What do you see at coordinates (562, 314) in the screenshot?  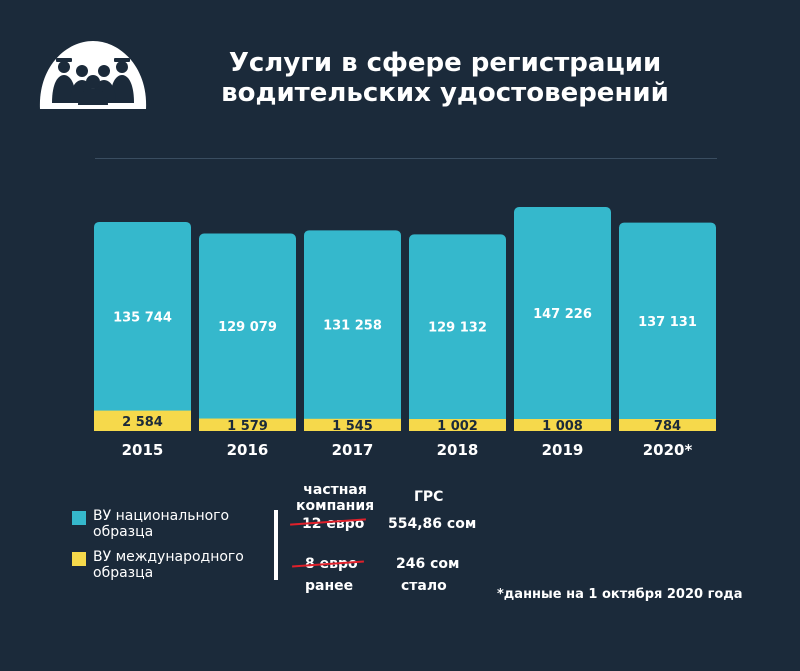 I see `label-national-4: 147 226` at bounding box center [562, 314].